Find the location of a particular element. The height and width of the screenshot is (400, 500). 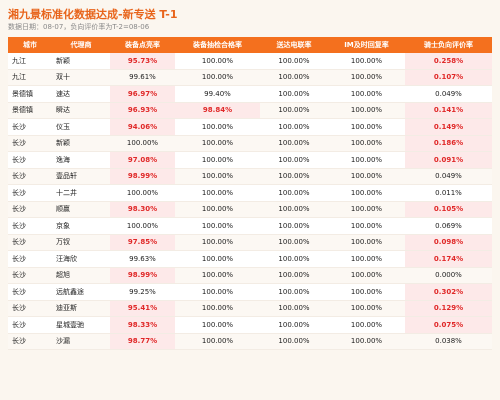

cell: 瞬达 is located at coordinates (81, 110).